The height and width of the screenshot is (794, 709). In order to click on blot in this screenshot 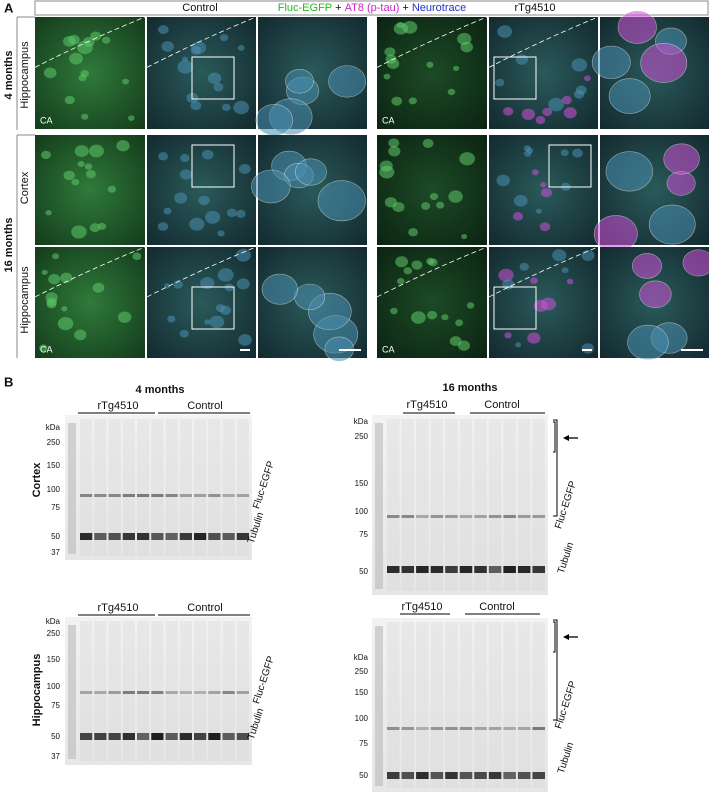, I will do `click(460, 705)`.